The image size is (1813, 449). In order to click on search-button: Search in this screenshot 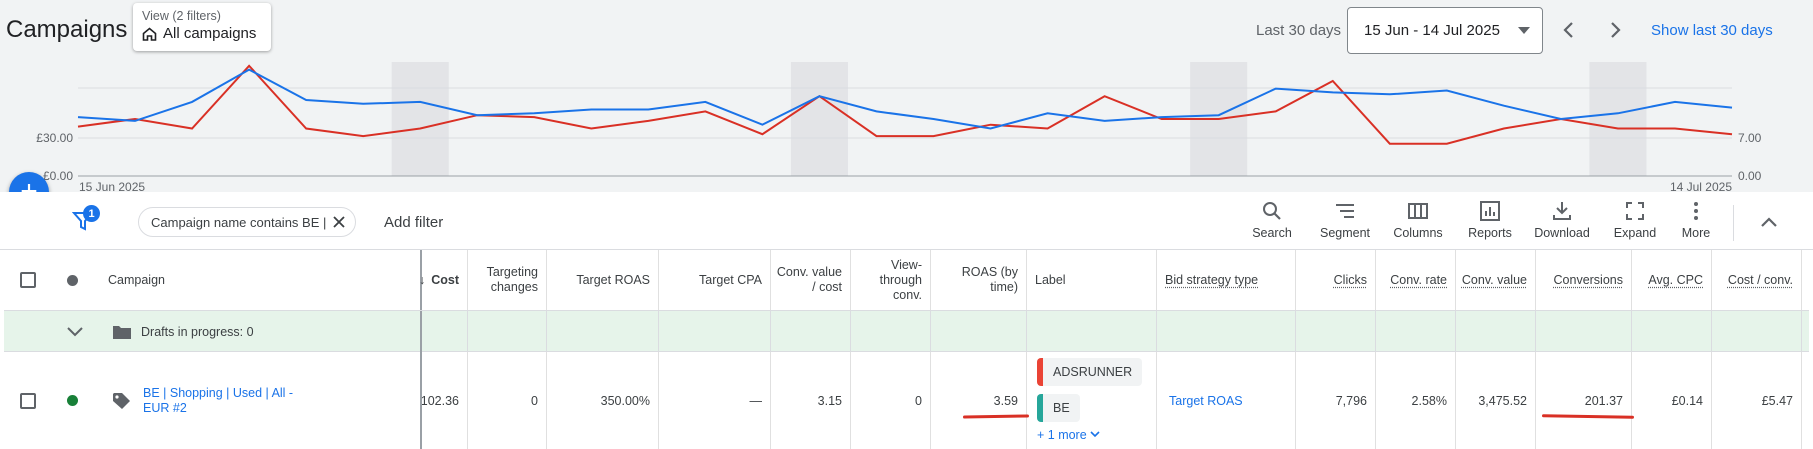, I will do `click(1272, 220)`.